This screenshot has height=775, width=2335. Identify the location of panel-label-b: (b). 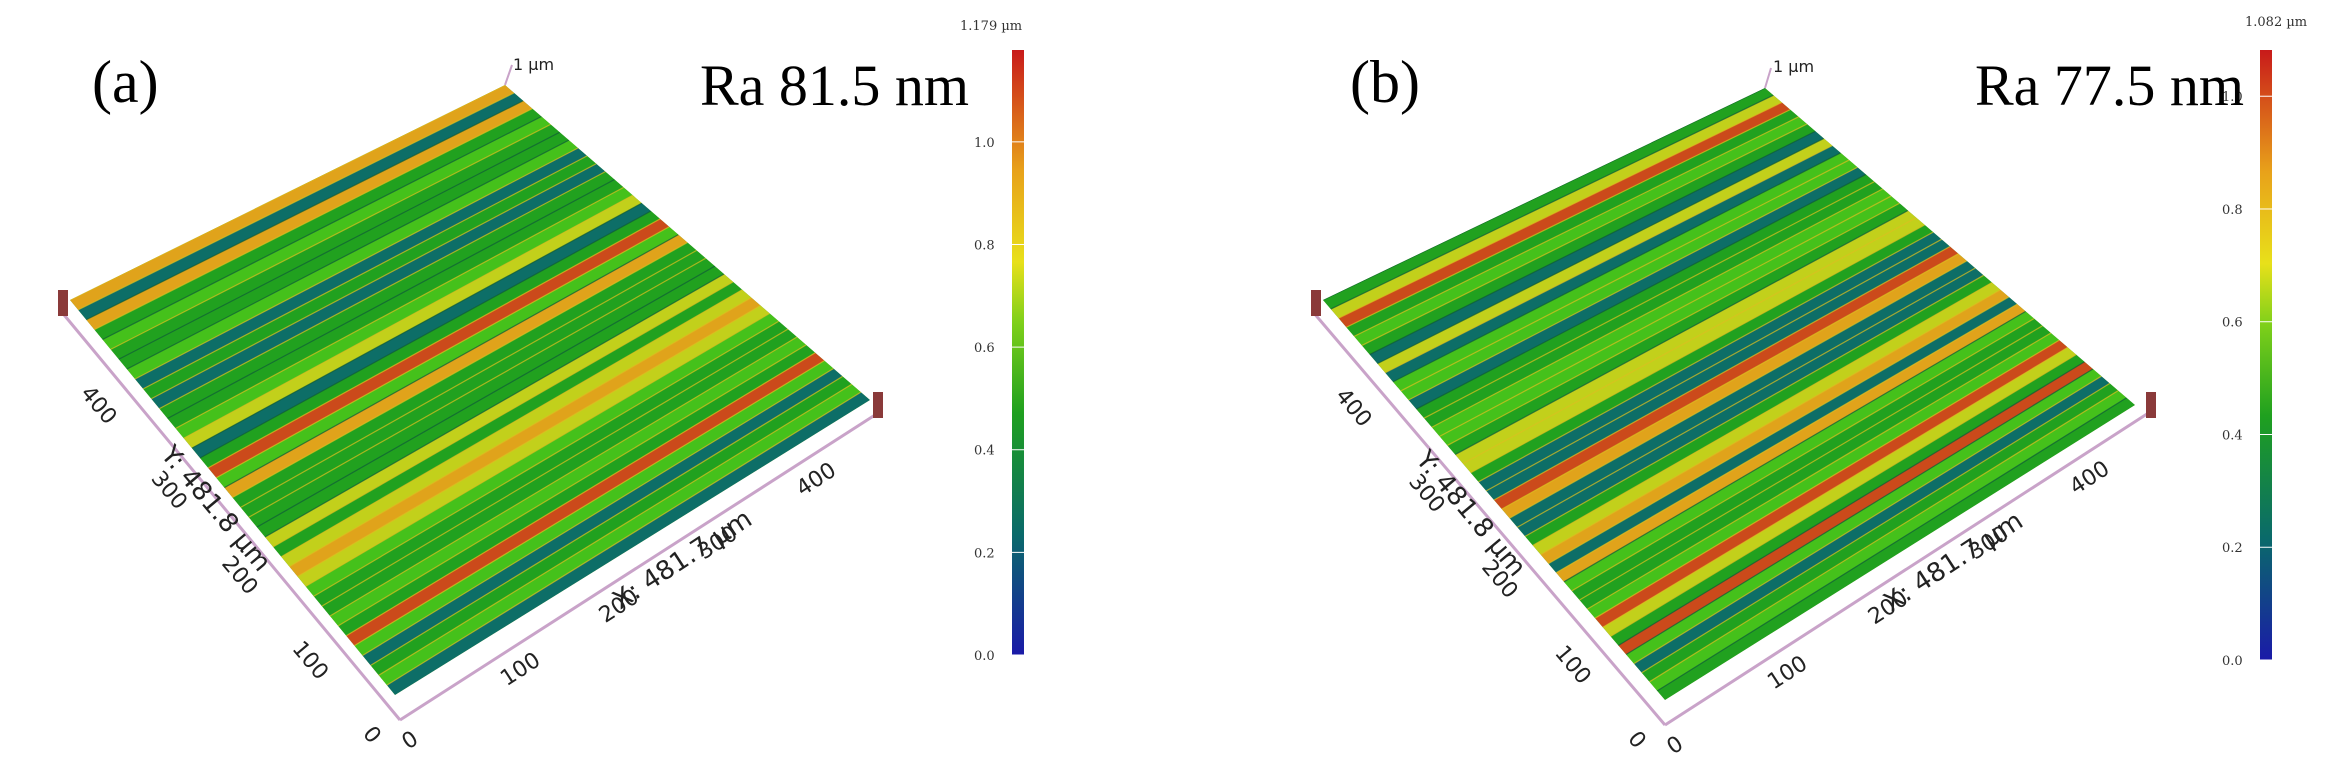
(1385, 82).